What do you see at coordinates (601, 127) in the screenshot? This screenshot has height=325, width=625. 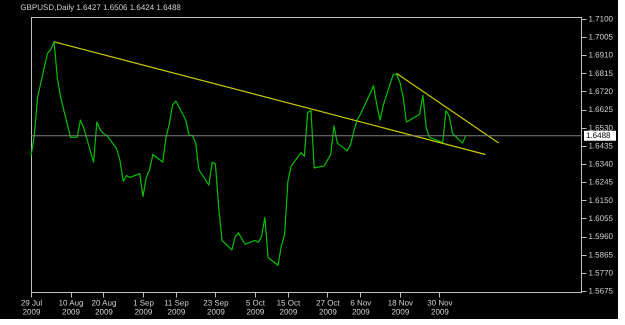 I see `y-tick-label: 1.6530` at bounding box center [601, 127].